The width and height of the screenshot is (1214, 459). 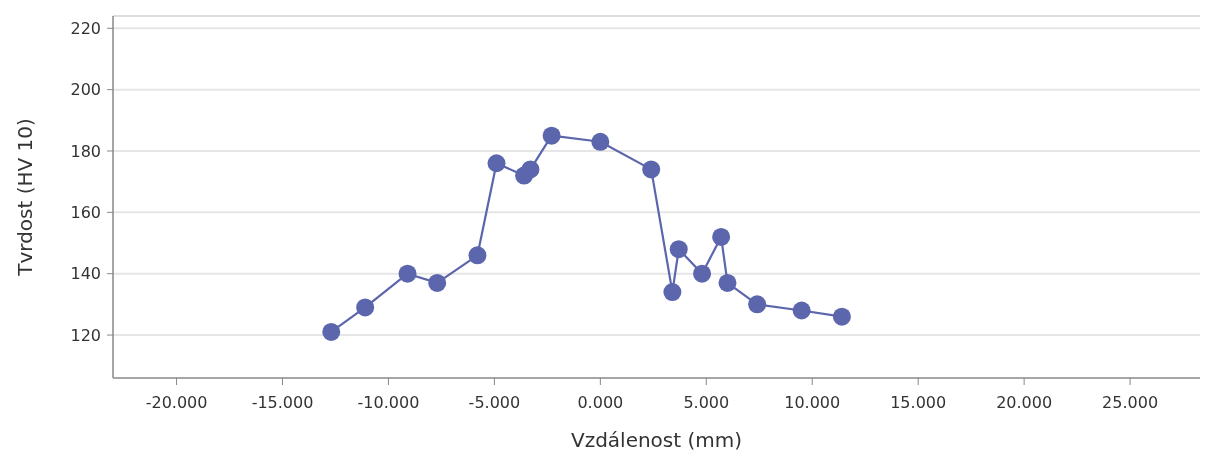 I want to click on x-tick-label: -15.000, so click(x=282, y=402).